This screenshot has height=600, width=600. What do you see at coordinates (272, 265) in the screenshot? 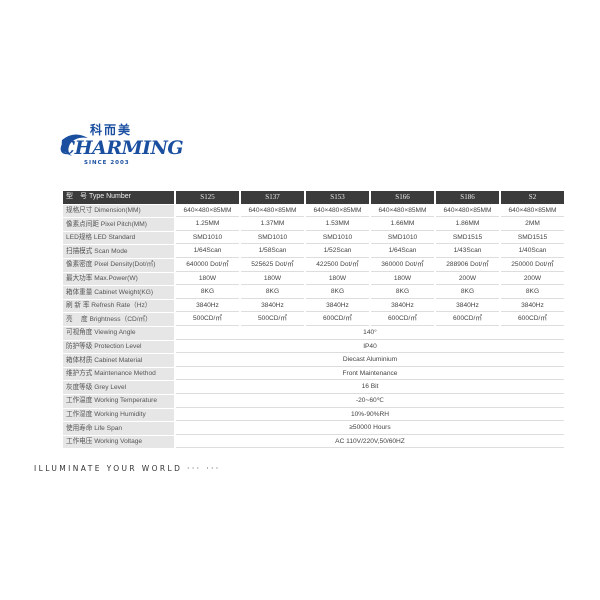
I see `cell-value: 525625 Dot/㎡` at bounding box center [272, 265].